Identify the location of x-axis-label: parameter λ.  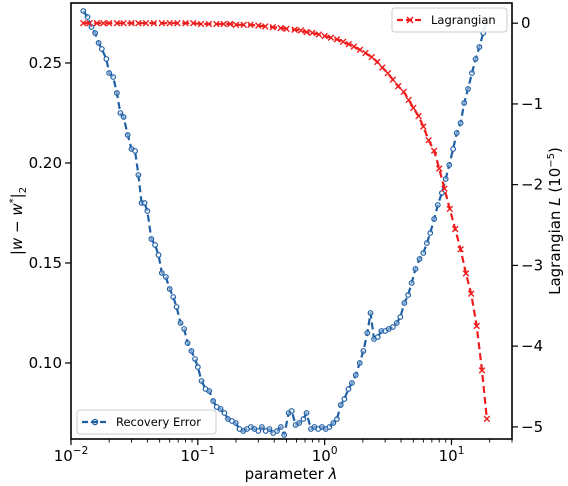
(291, 474).